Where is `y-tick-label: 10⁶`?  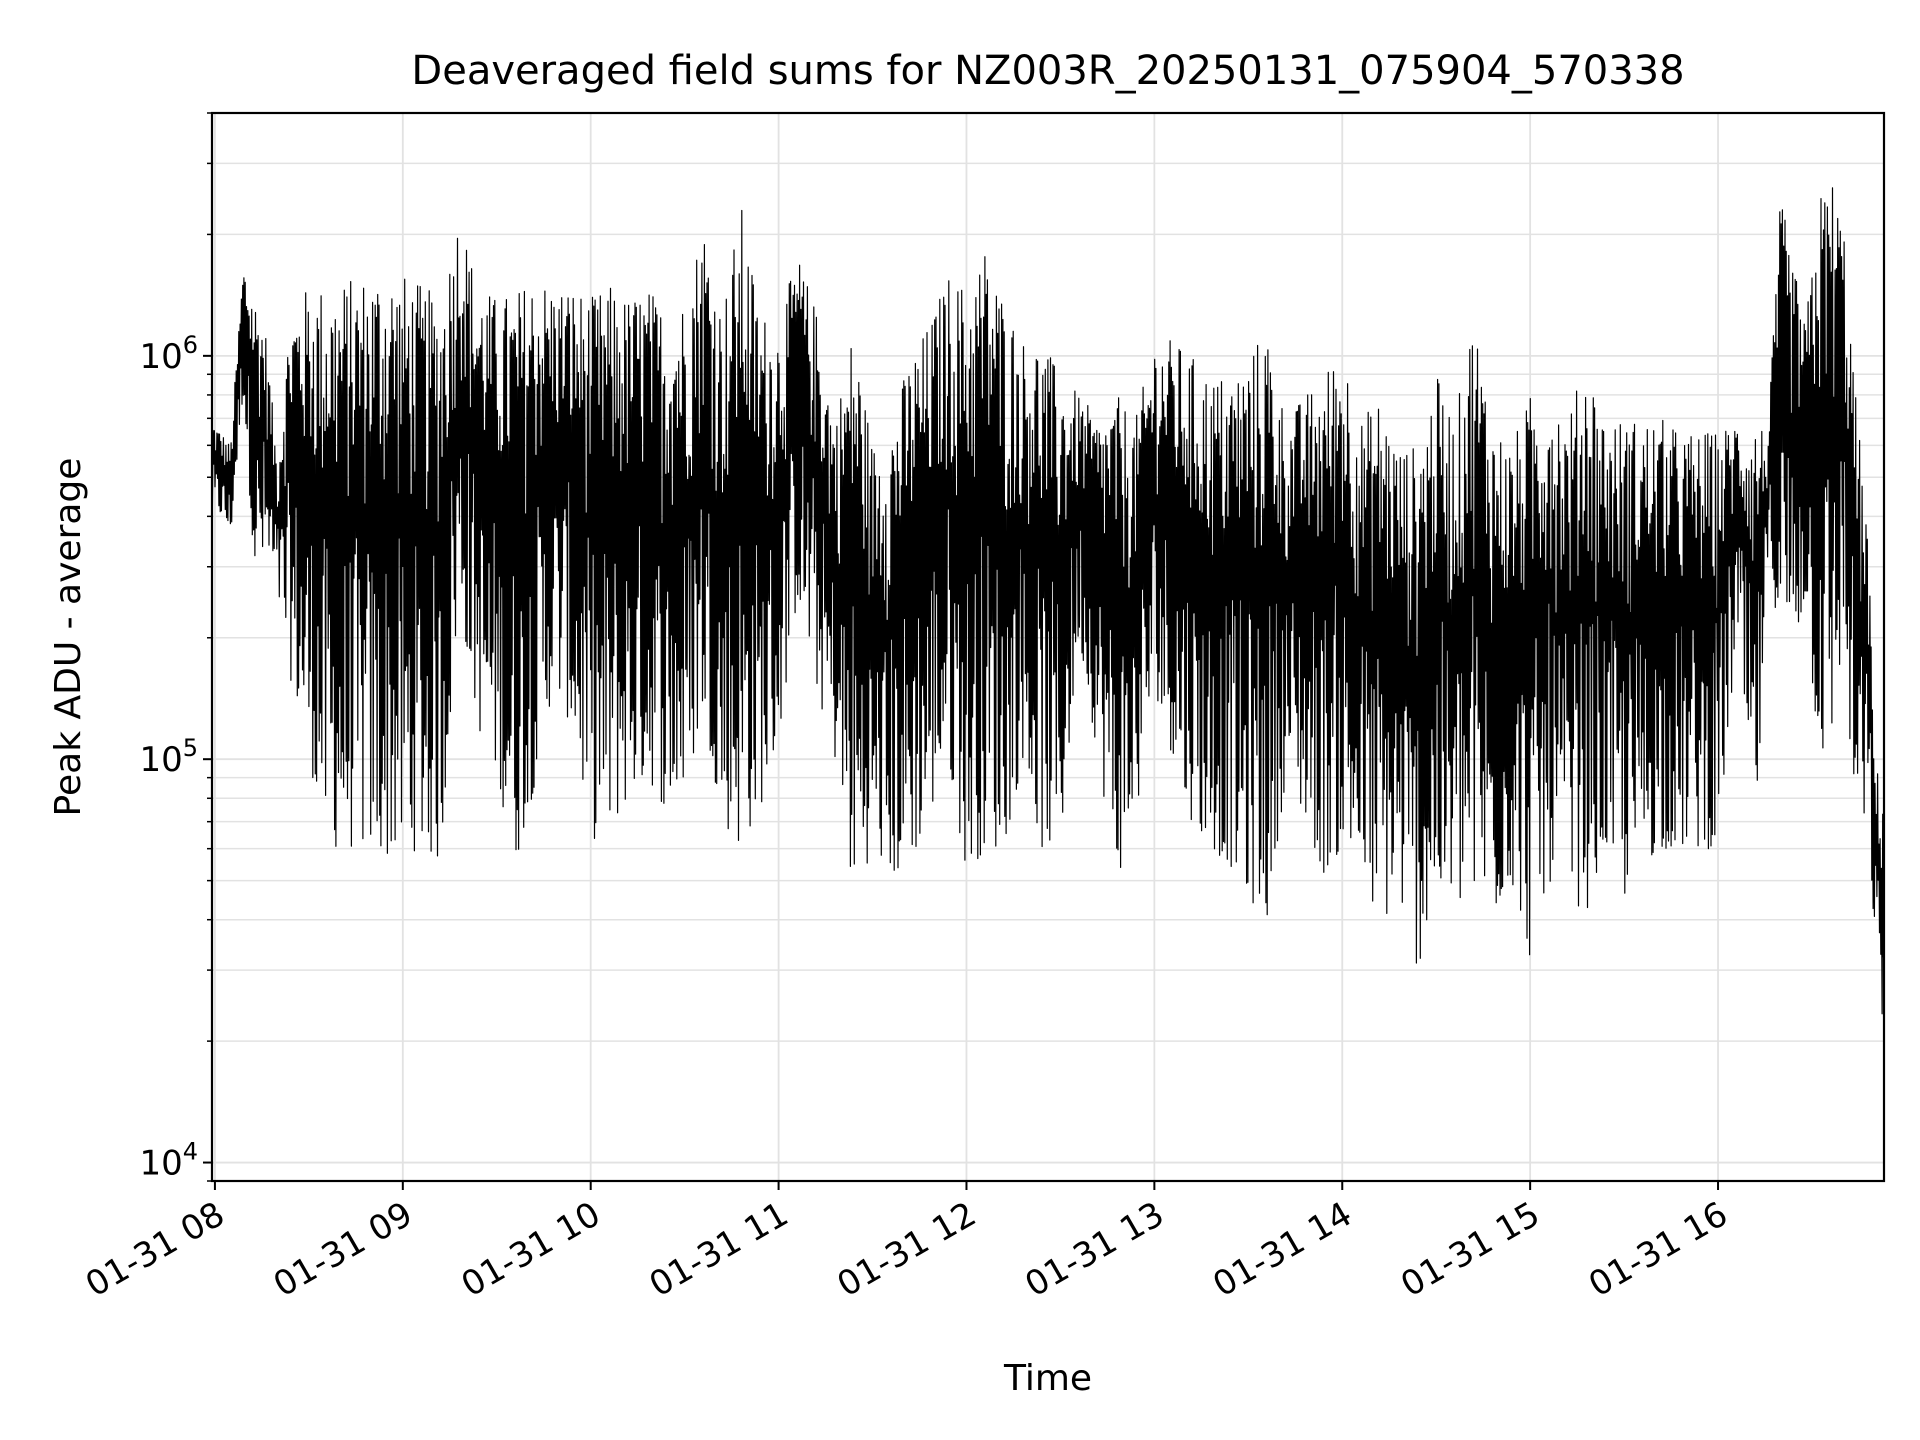 y-tick-label: 10⁶ is located at coordinates (168, 354).